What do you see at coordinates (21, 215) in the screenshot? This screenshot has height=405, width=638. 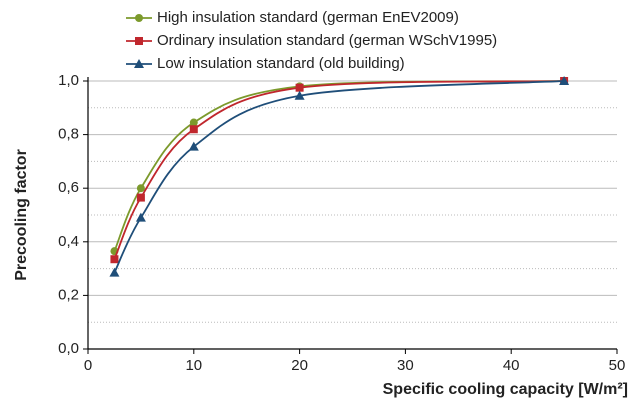 I see `y-axis-label: Precooling factor` at bounding box center [21, 215].